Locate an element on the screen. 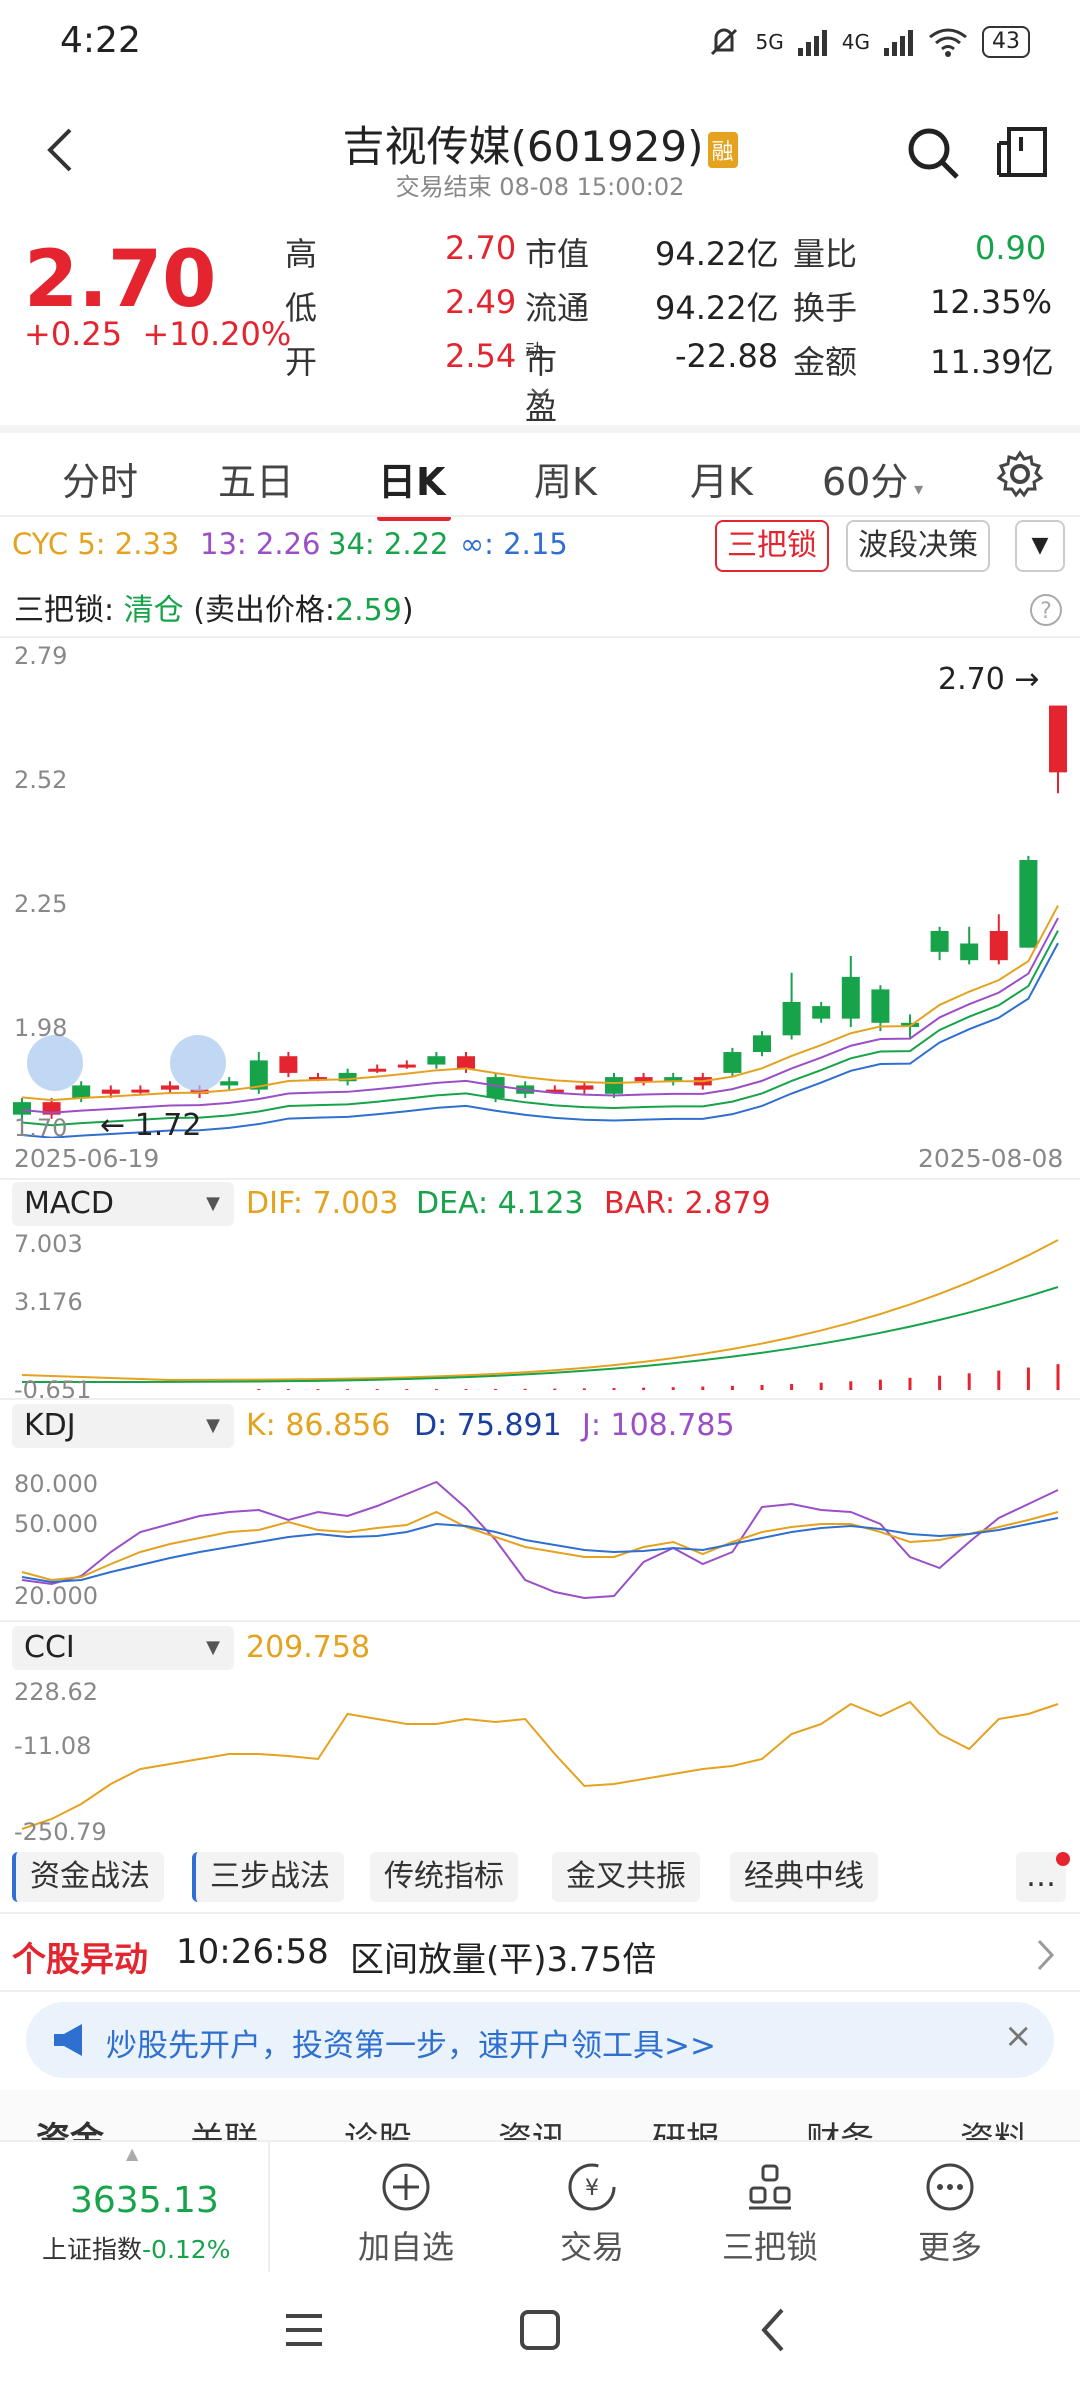  lock-status-line: 三把锁: 清仓 (卖出价格:2.59) is located at coordinates (214, 607).